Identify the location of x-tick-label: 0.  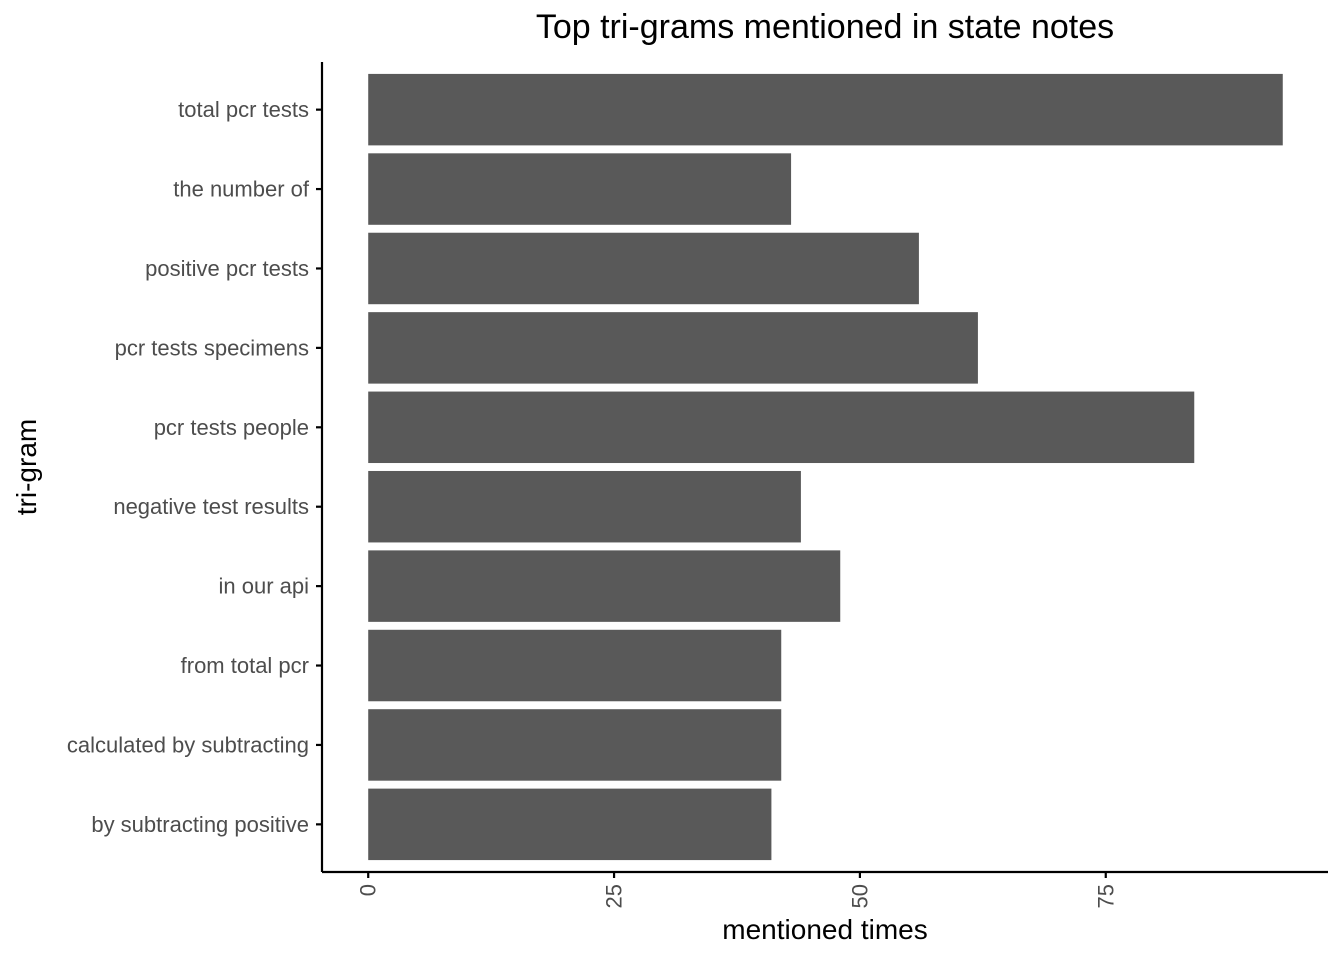
(368, 890).